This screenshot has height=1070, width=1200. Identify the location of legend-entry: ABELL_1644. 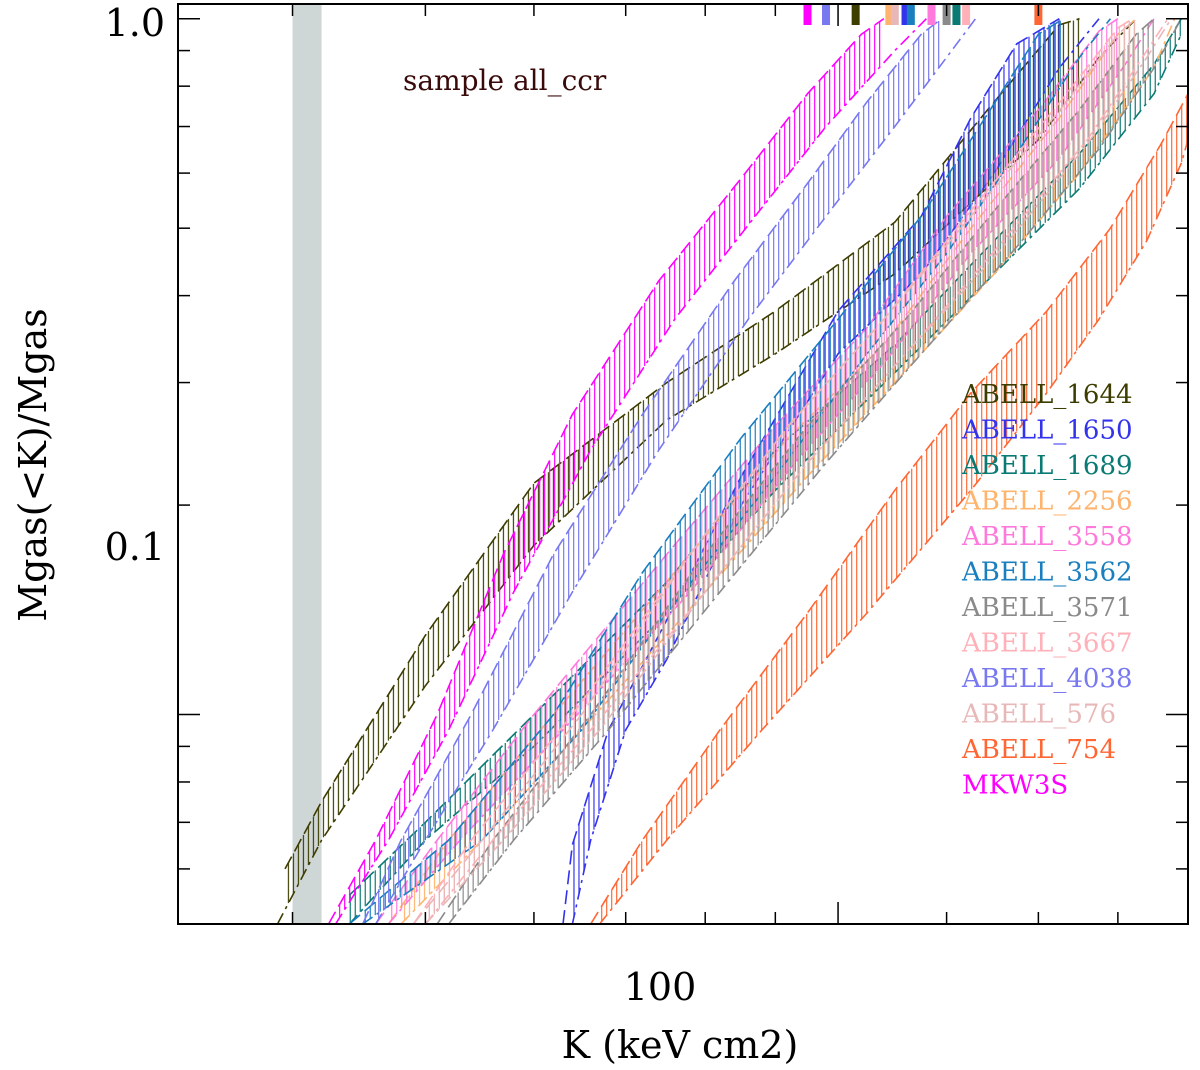
(1047, 395).